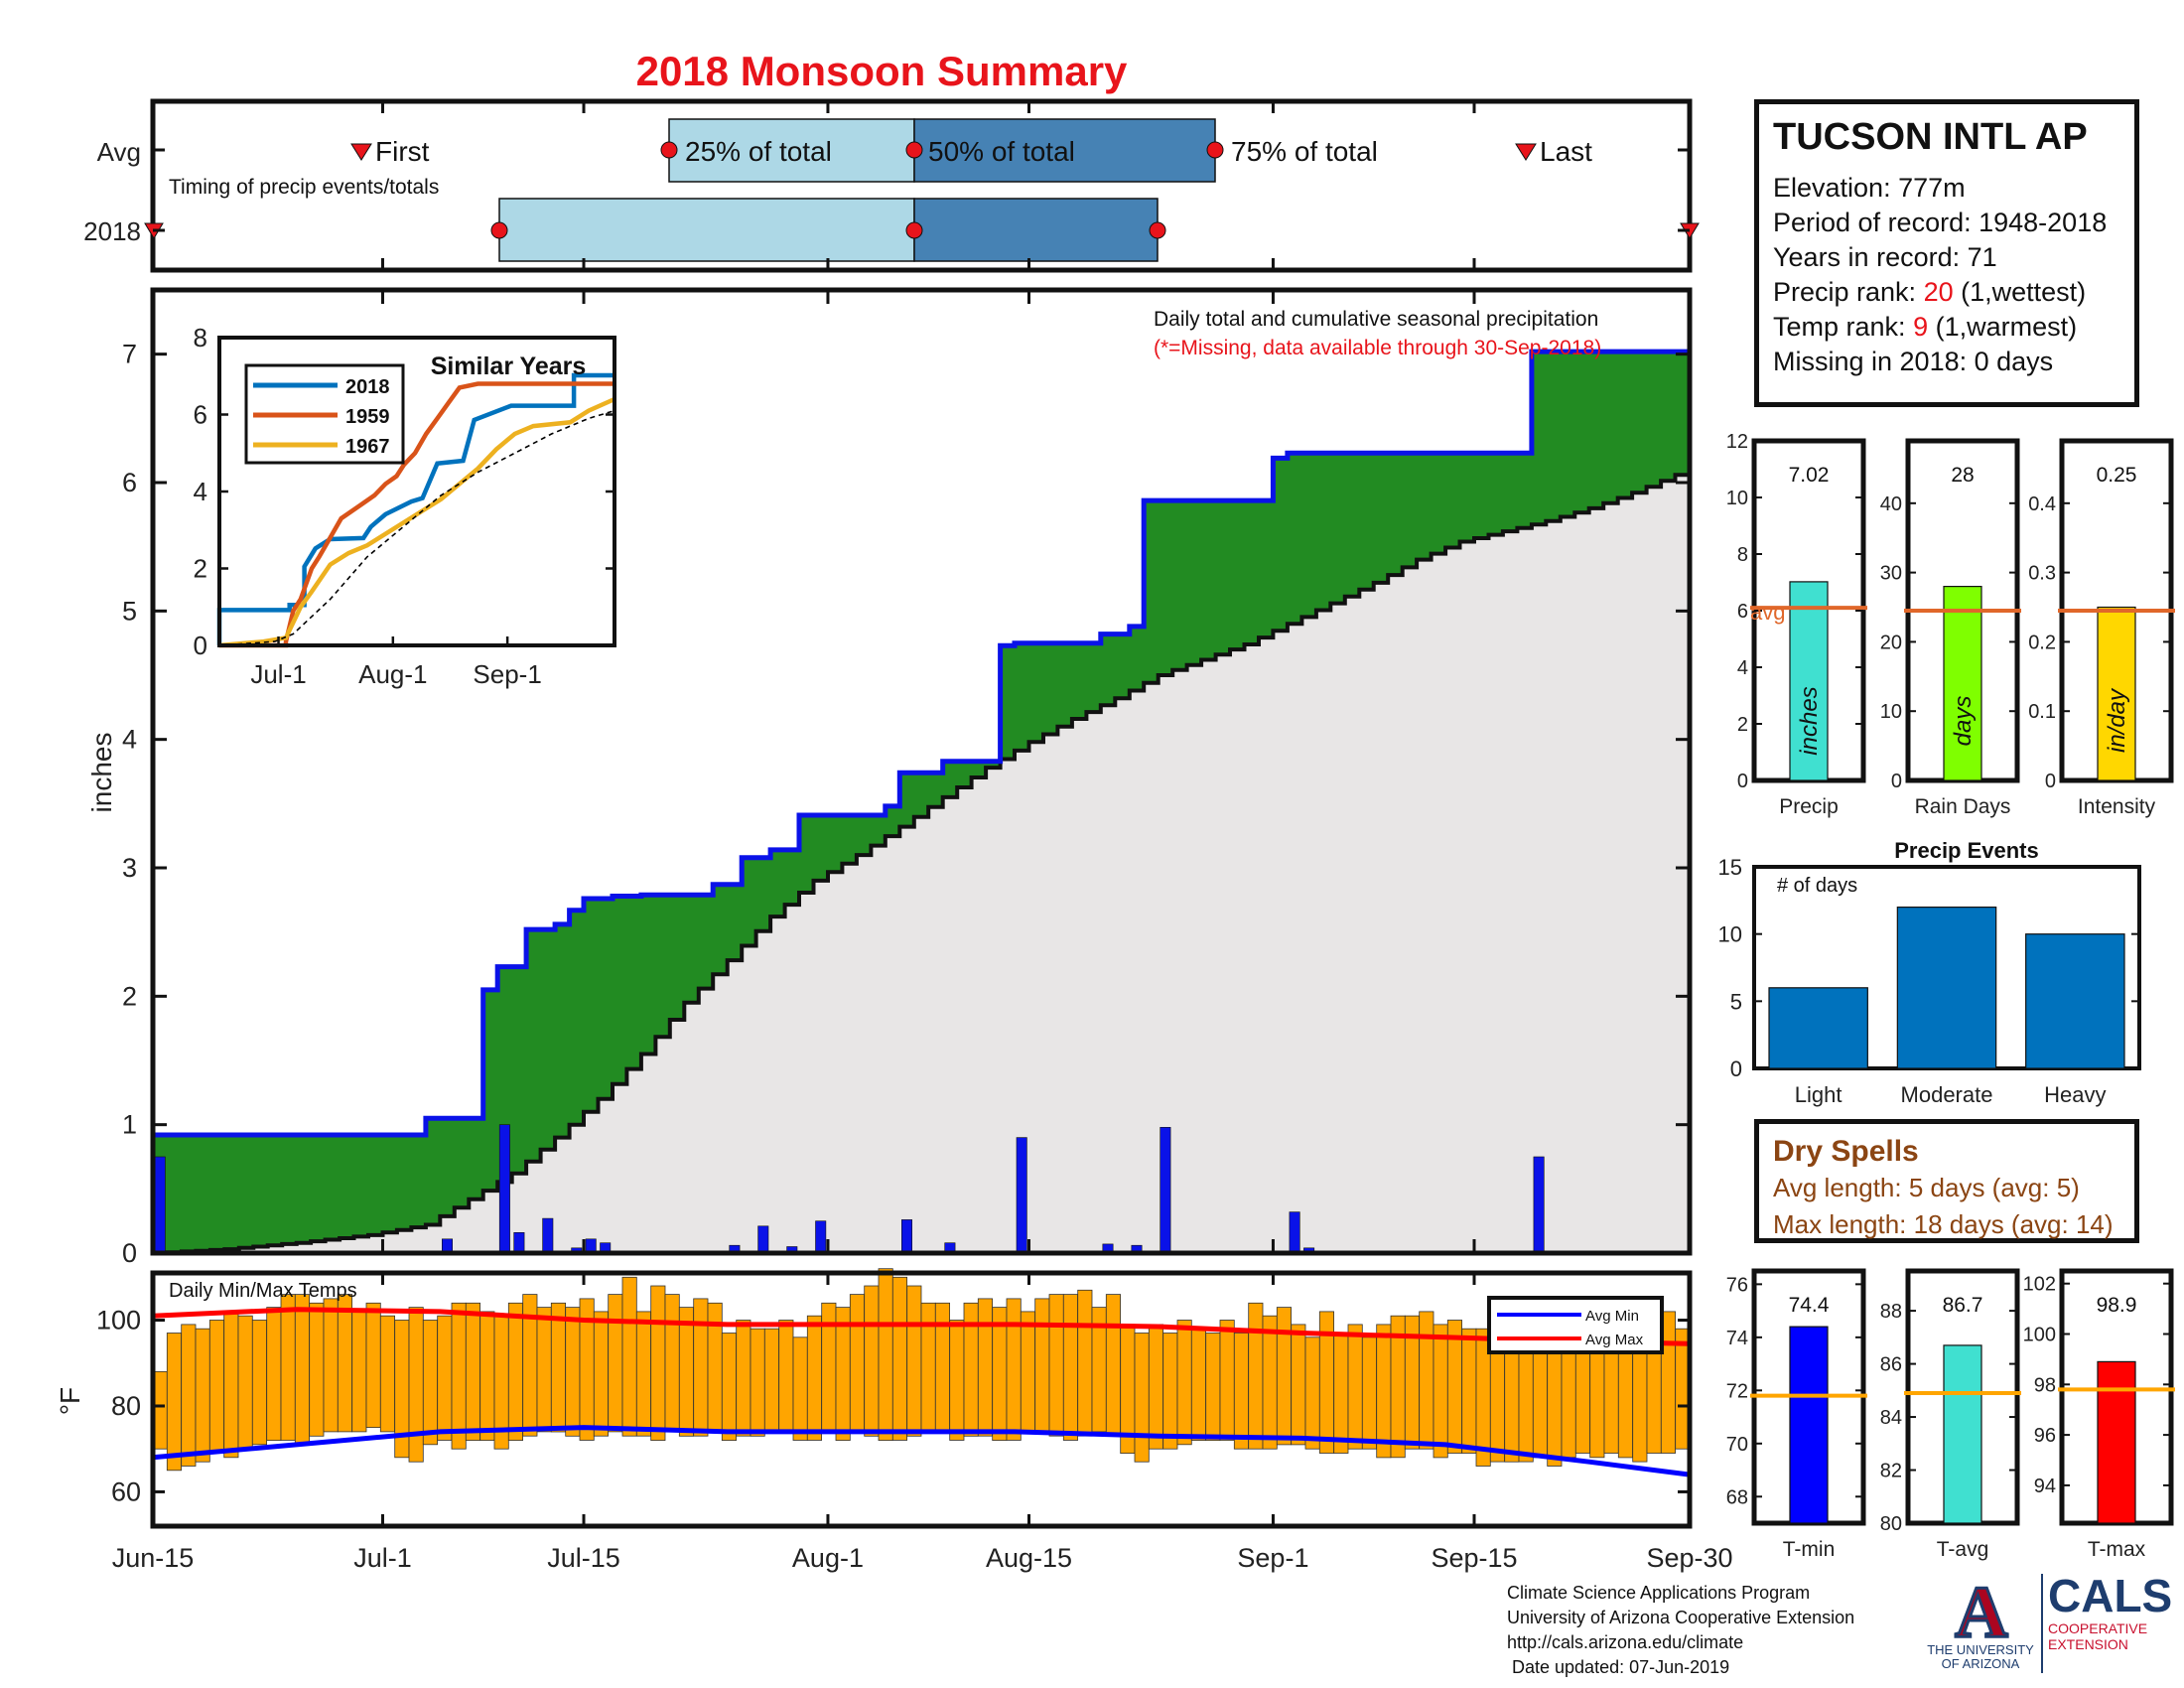 The width and height of the screenshot is (2184, 1688). Describe the element at coordinates (2042, 1623) in the screenshot. I see `logo-divider` at that location.